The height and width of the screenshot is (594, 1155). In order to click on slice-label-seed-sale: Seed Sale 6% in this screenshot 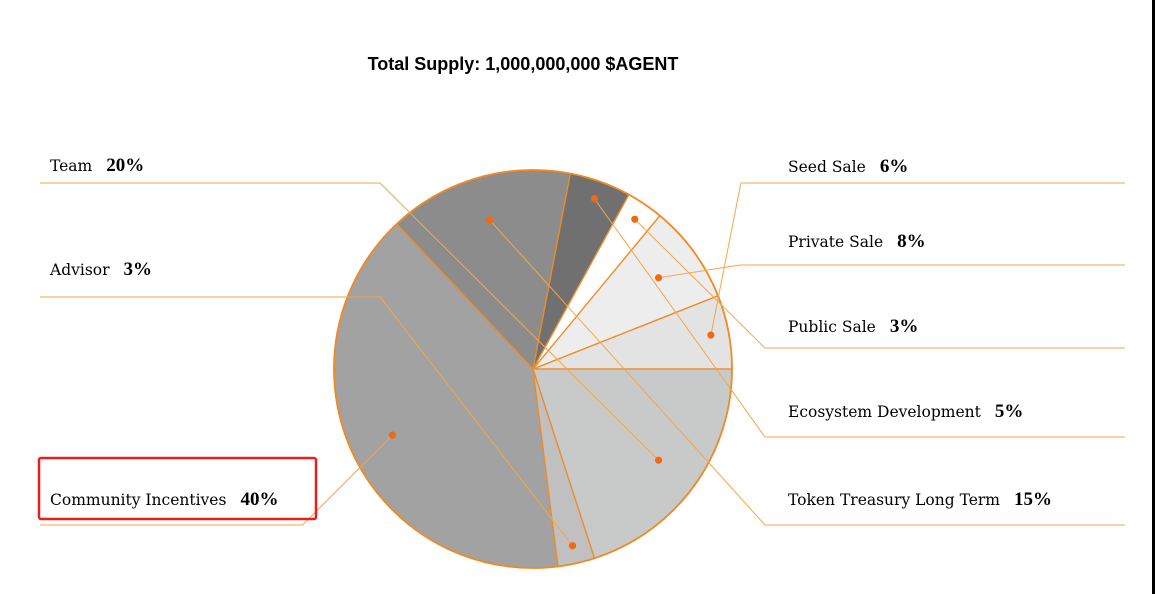, I will do `click(848, 166)`.